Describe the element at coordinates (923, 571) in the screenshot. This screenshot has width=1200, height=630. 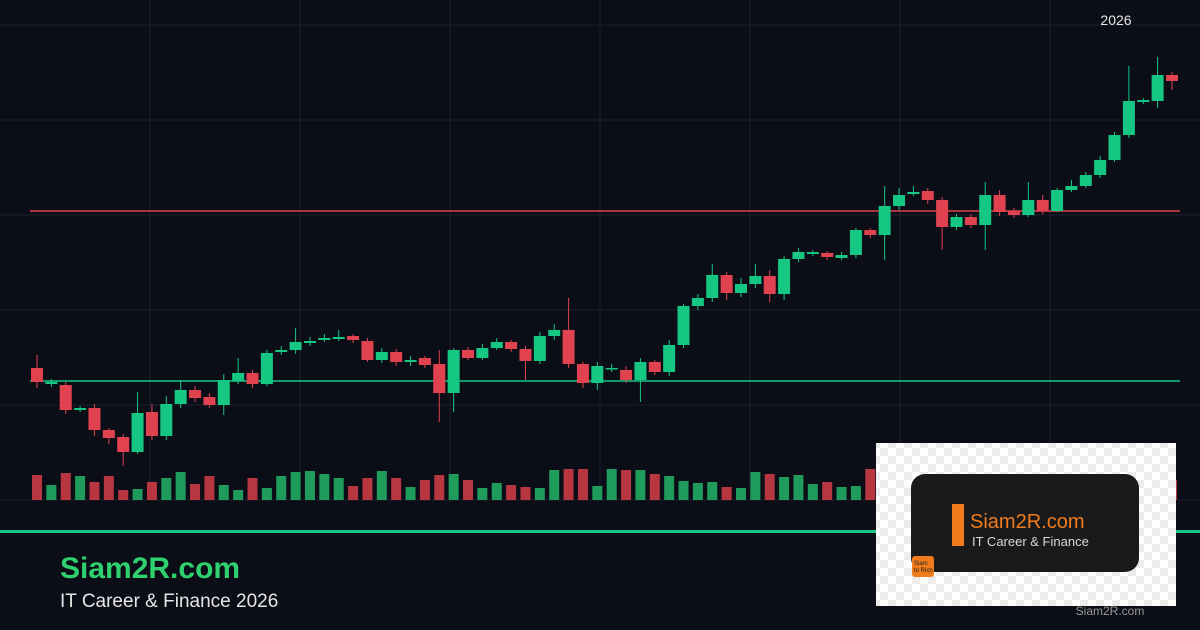
I see `logo-icon-text: to Rich` at that location.